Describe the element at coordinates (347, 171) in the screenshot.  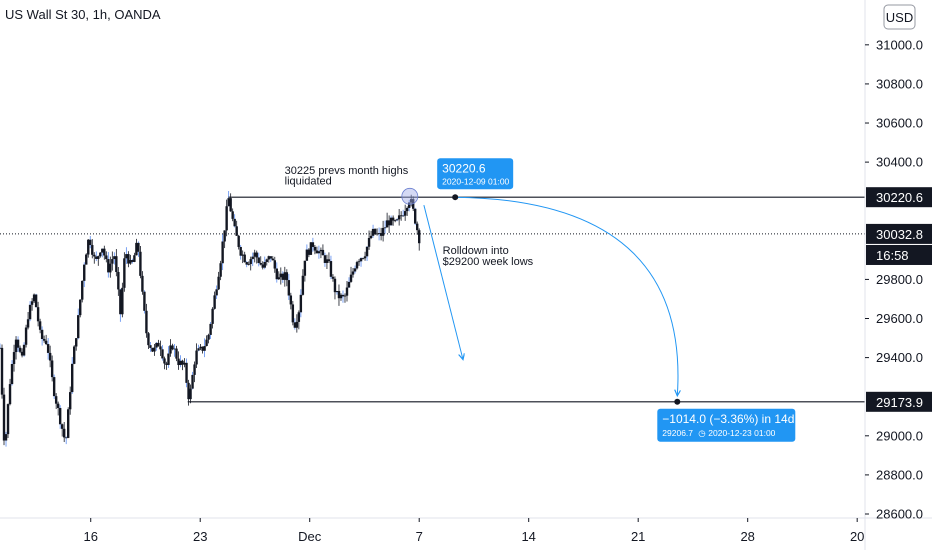
I see `annotation-text: 30225 prevs month highs` at that location.